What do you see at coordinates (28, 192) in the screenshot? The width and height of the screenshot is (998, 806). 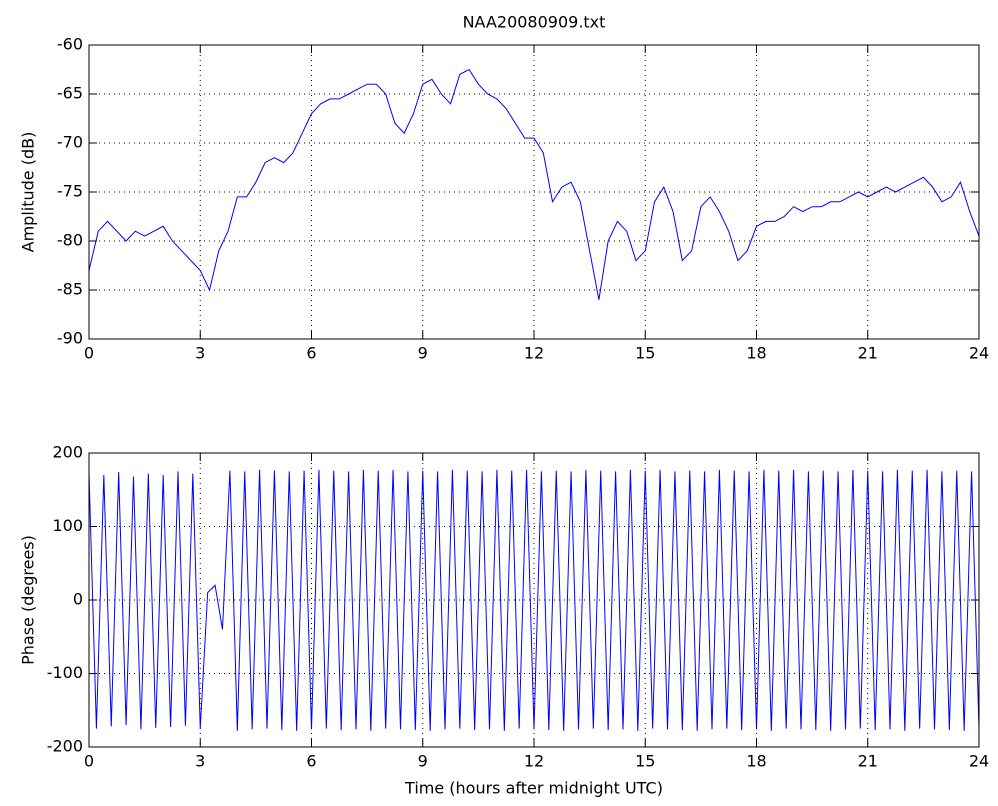 I see `y-axis-label: Amplitude (dB)` at bounding box center [28, 192].